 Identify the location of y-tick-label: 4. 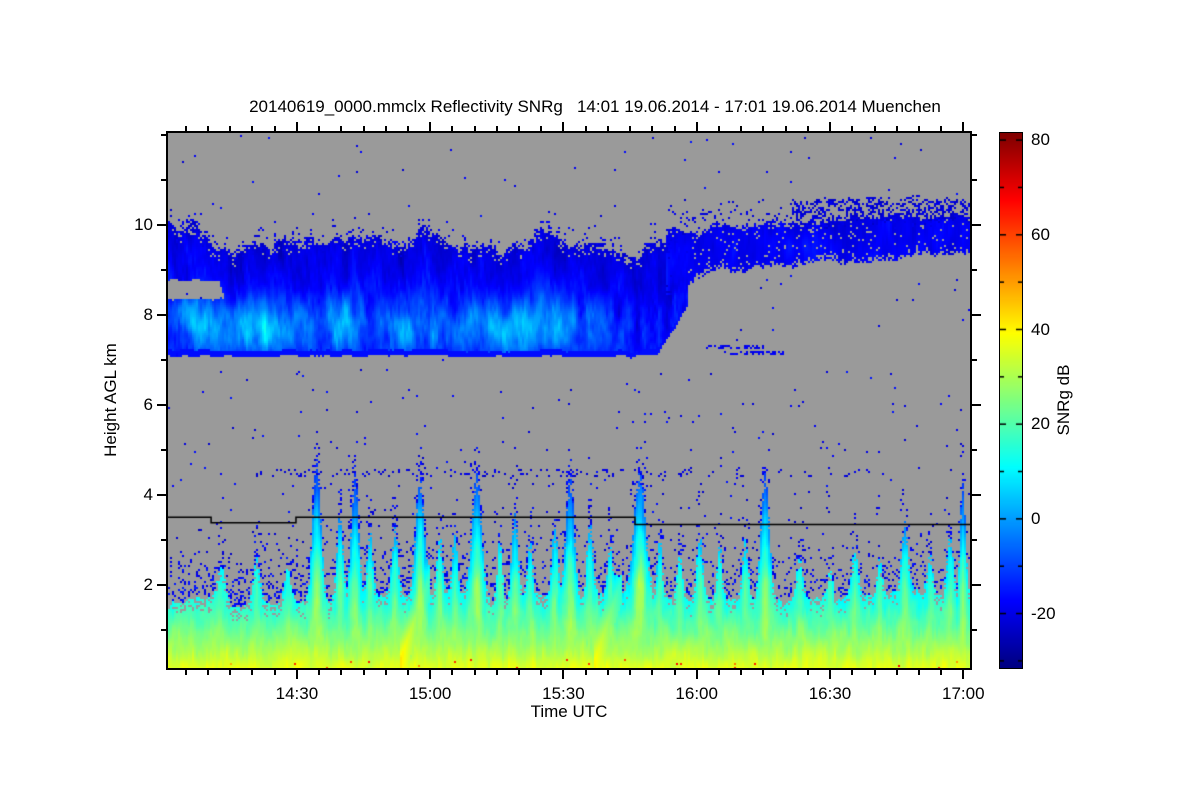
(148, 494).